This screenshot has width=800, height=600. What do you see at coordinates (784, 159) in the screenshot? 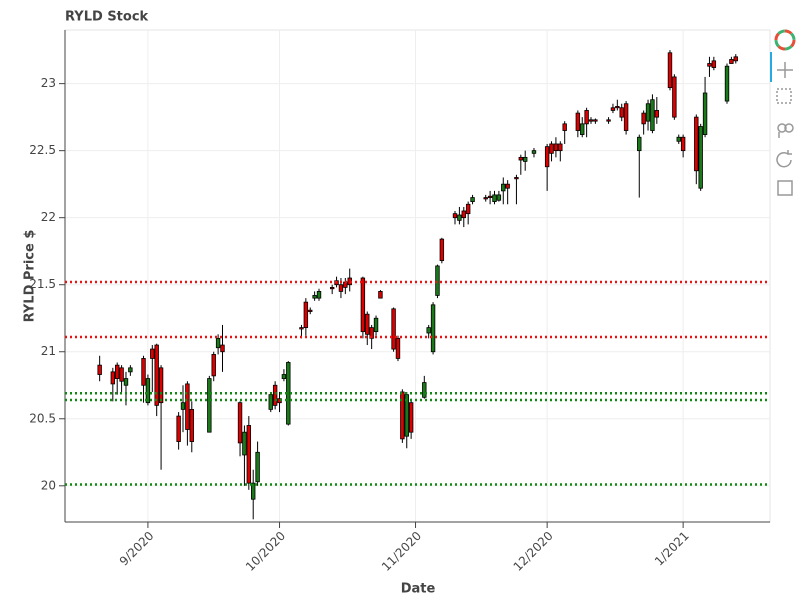
I see `reset-tool` at bounding box center [784, 159].